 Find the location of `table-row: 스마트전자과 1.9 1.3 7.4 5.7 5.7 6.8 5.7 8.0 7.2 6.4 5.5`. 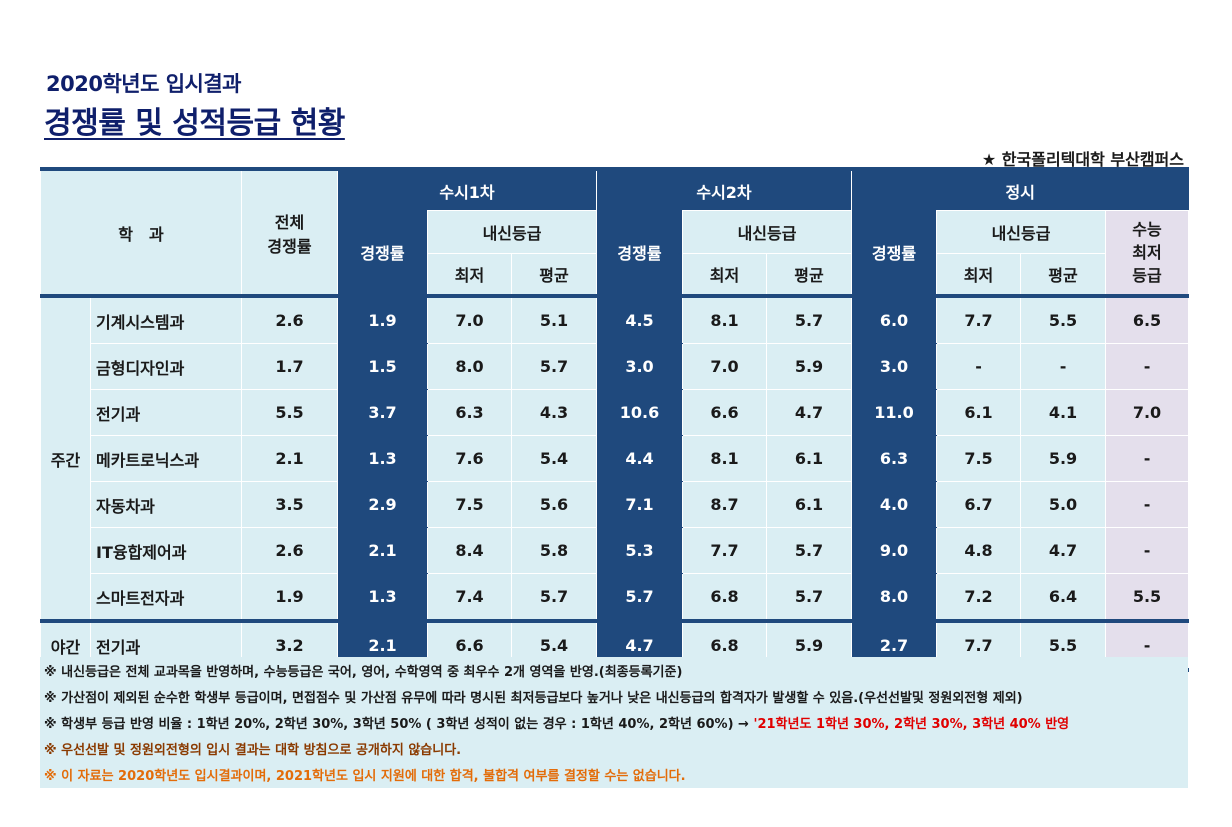

table-row: 스마트전자과 1.9 1.3 7.4 5.7 5.7 6.8 5.7 8.0 7.2 6.4 5.5 is located at coordinates (615, 598).